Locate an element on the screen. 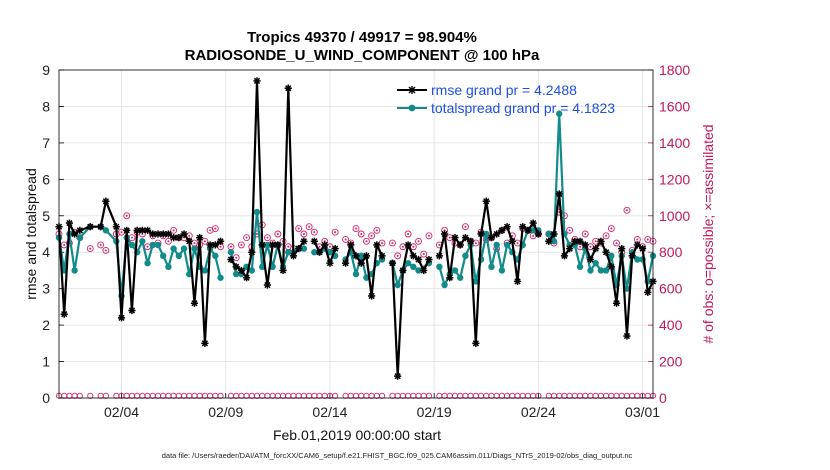 The height and width of the screenshot is (470, 830). y-tick-right-label: 0 is located at coordinates (663, 398).